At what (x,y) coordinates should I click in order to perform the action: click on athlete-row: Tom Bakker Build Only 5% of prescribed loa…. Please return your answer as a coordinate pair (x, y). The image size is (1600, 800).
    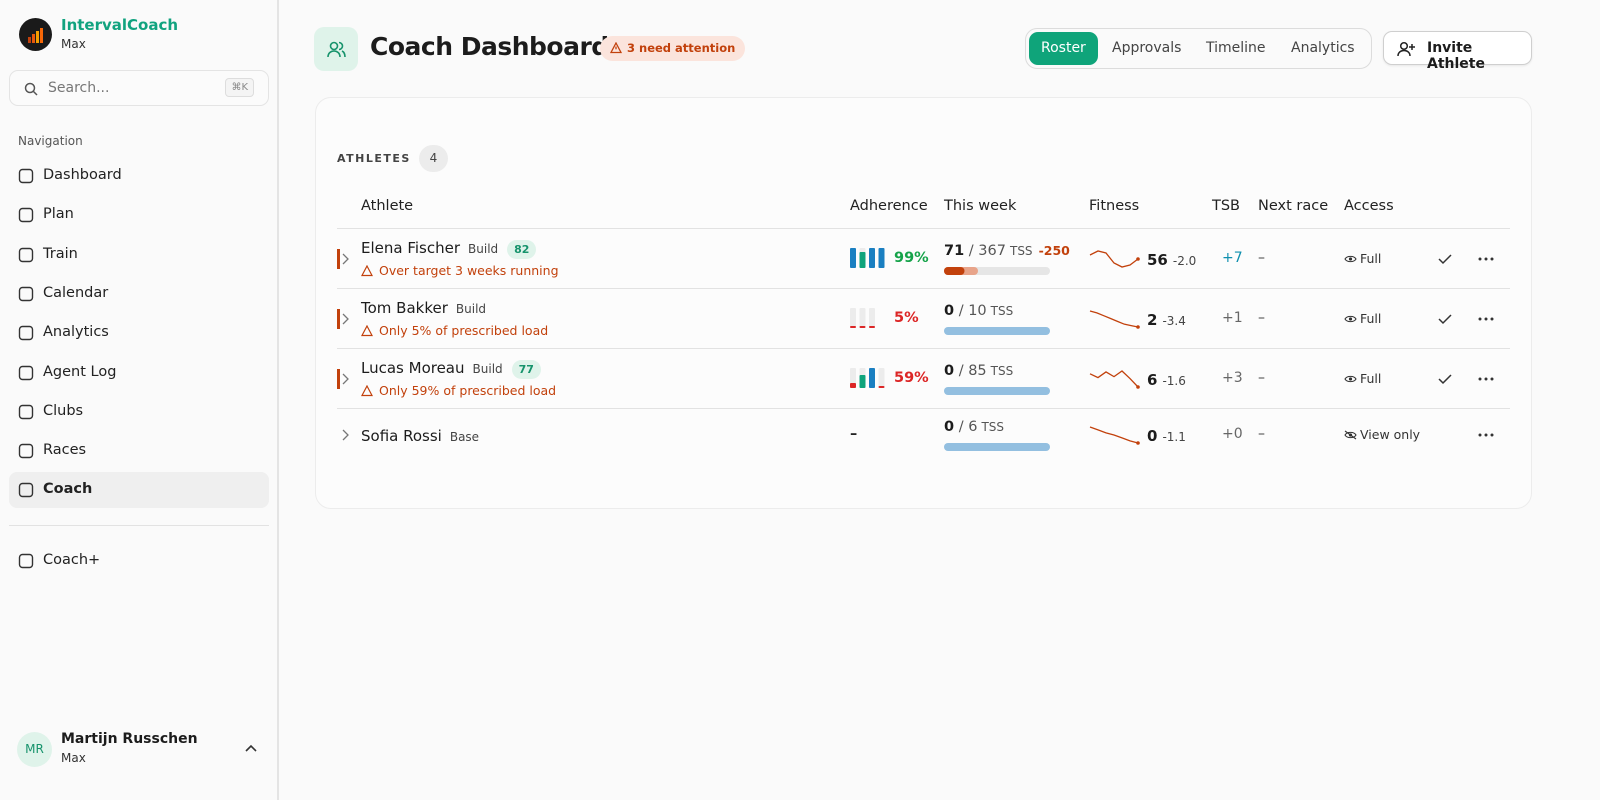
    Looking at the image, I should click on (923, 318).